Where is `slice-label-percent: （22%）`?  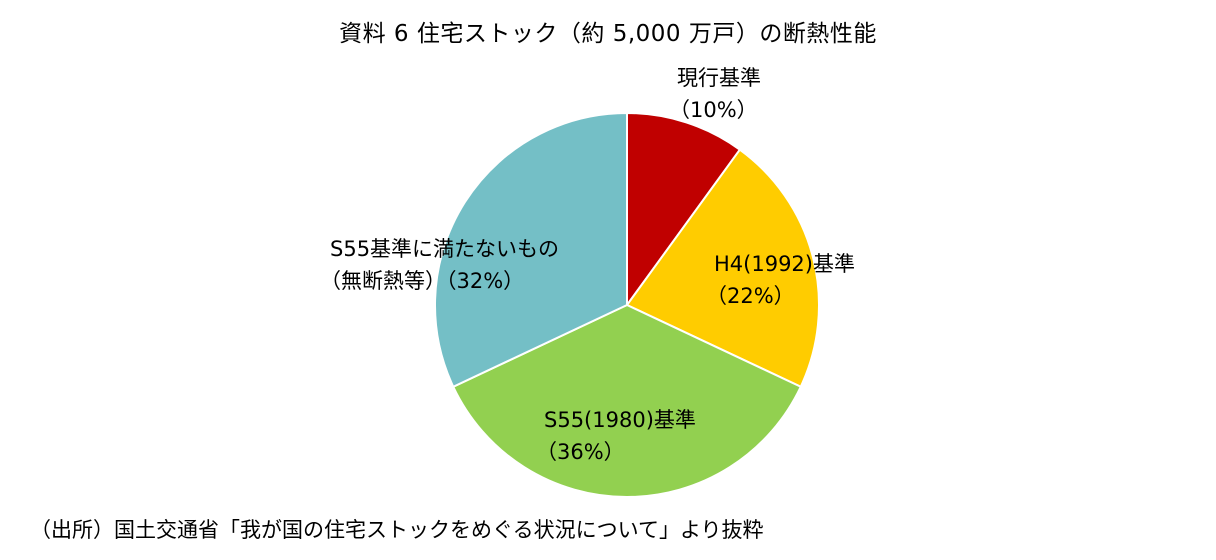
slice-label-percent: （22%） is located at coordinates (750, 296).